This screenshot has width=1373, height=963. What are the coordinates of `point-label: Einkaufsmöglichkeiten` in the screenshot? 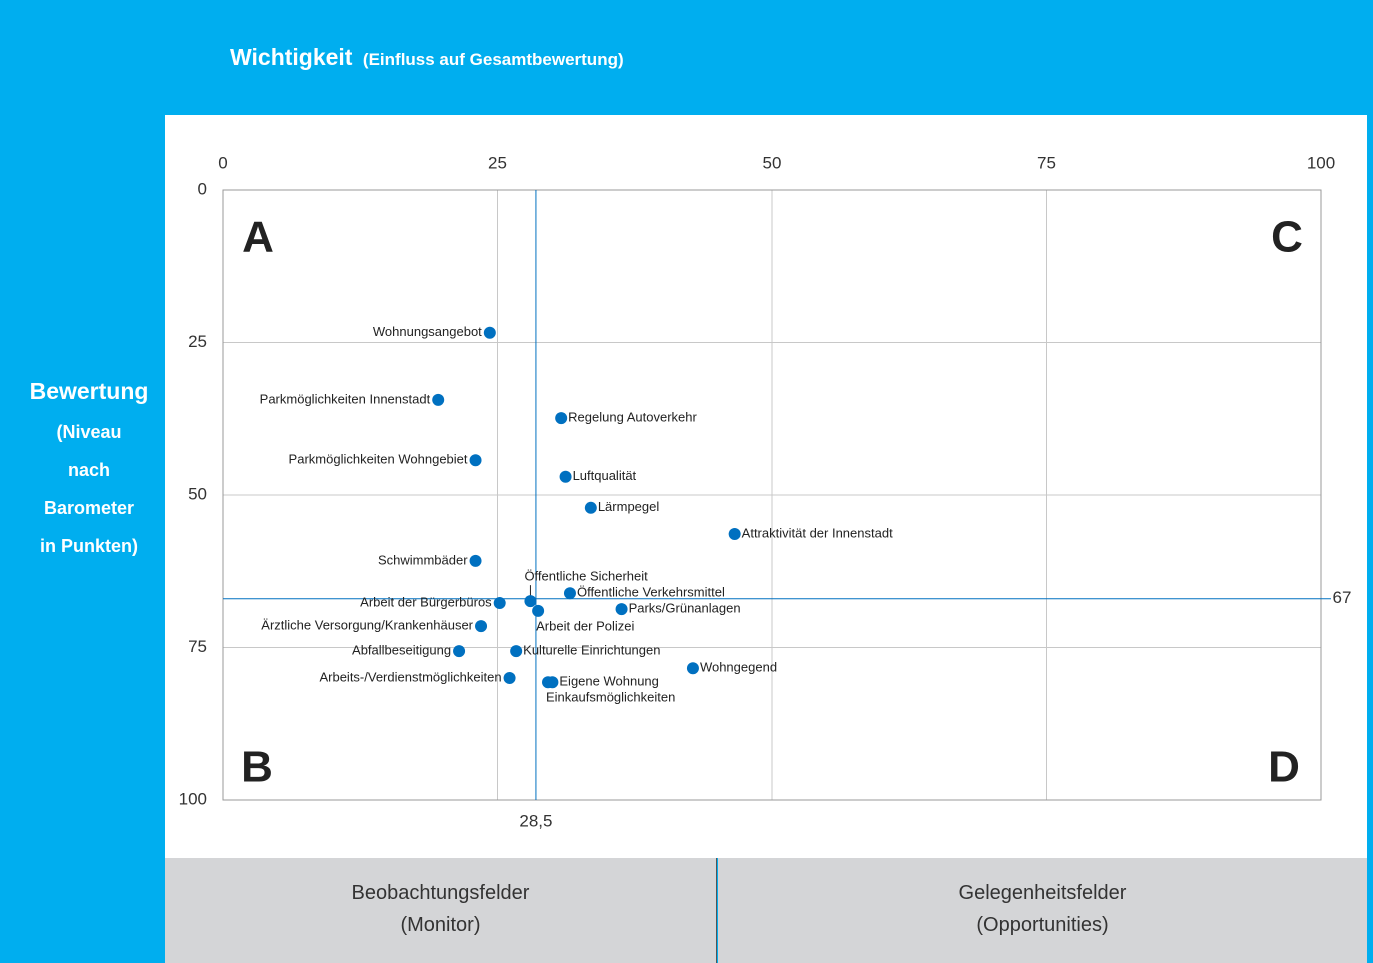 It's located at (610, 697).